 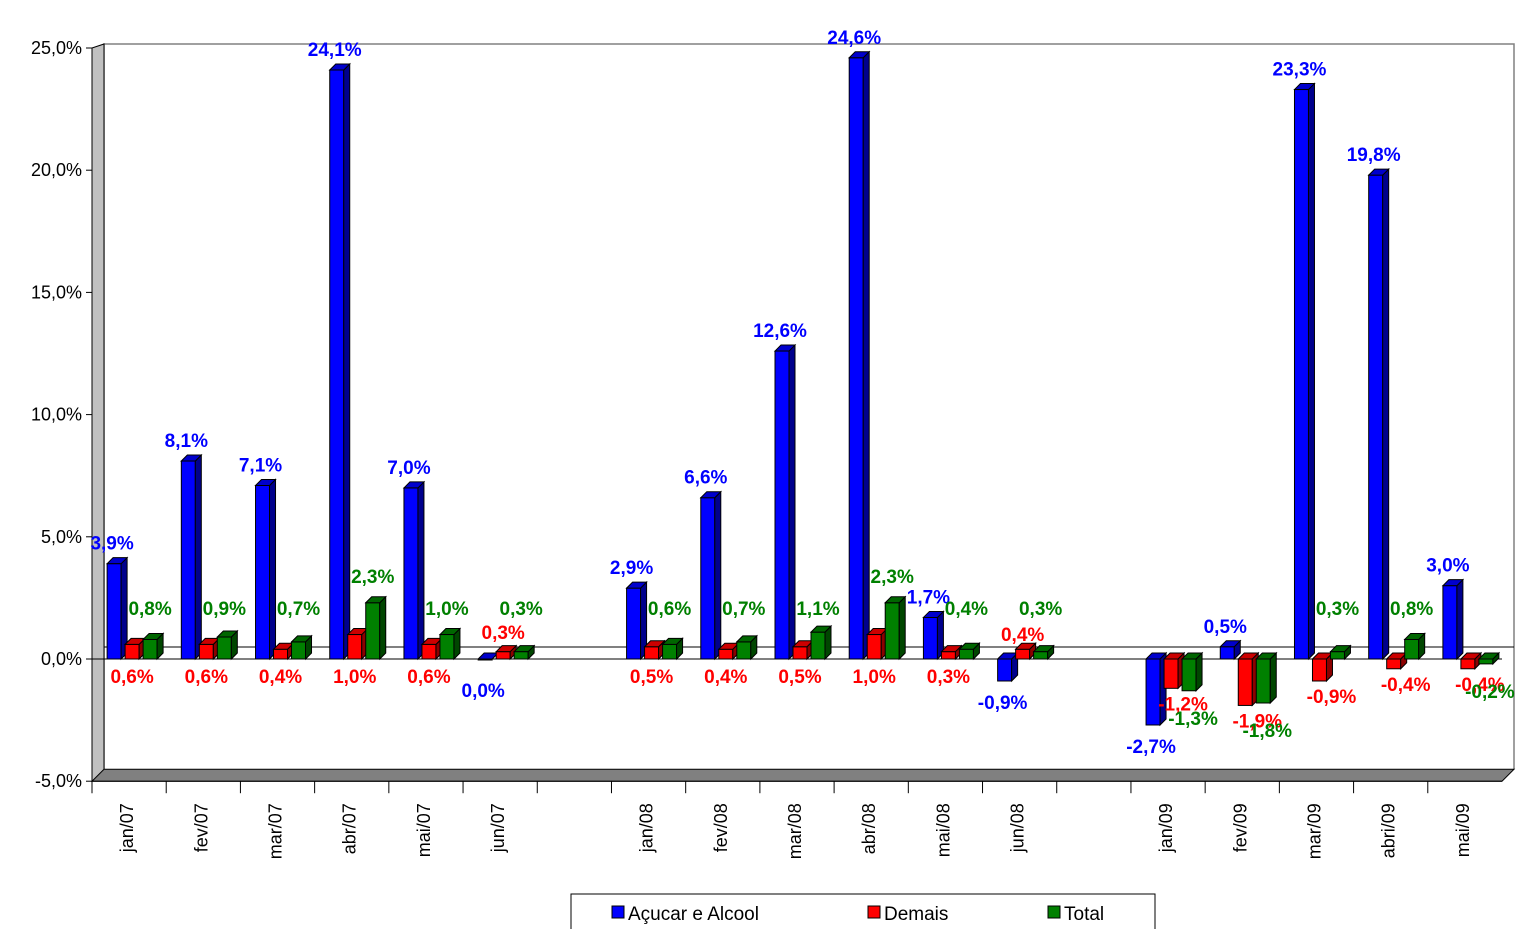 I want to click on y-tick-label: 15,0%, so click(x=56, y=292).